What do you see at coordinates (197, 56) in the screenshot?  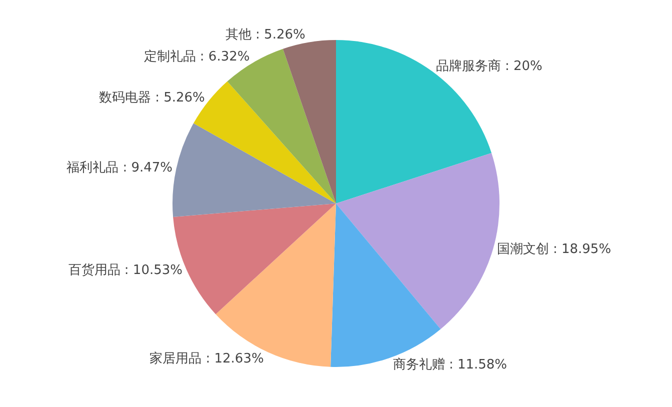 I see `slice-label: 定制礼品 : 6.32%` at bounding box center [197, 56].